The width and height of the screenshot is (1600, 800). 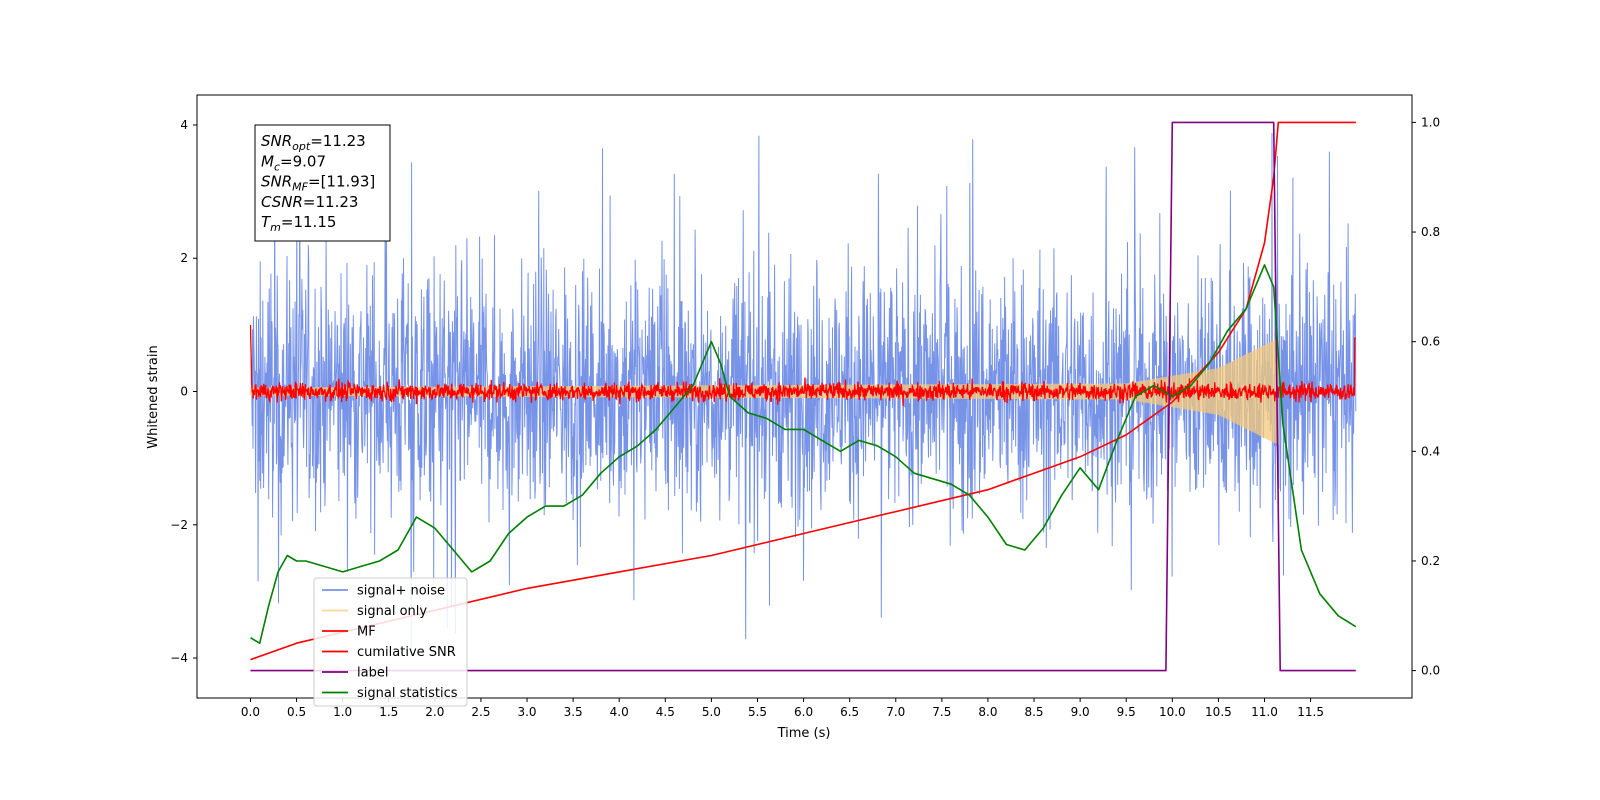 I want to click on x-tick-label: 7.0, so click(x=895, y=712).